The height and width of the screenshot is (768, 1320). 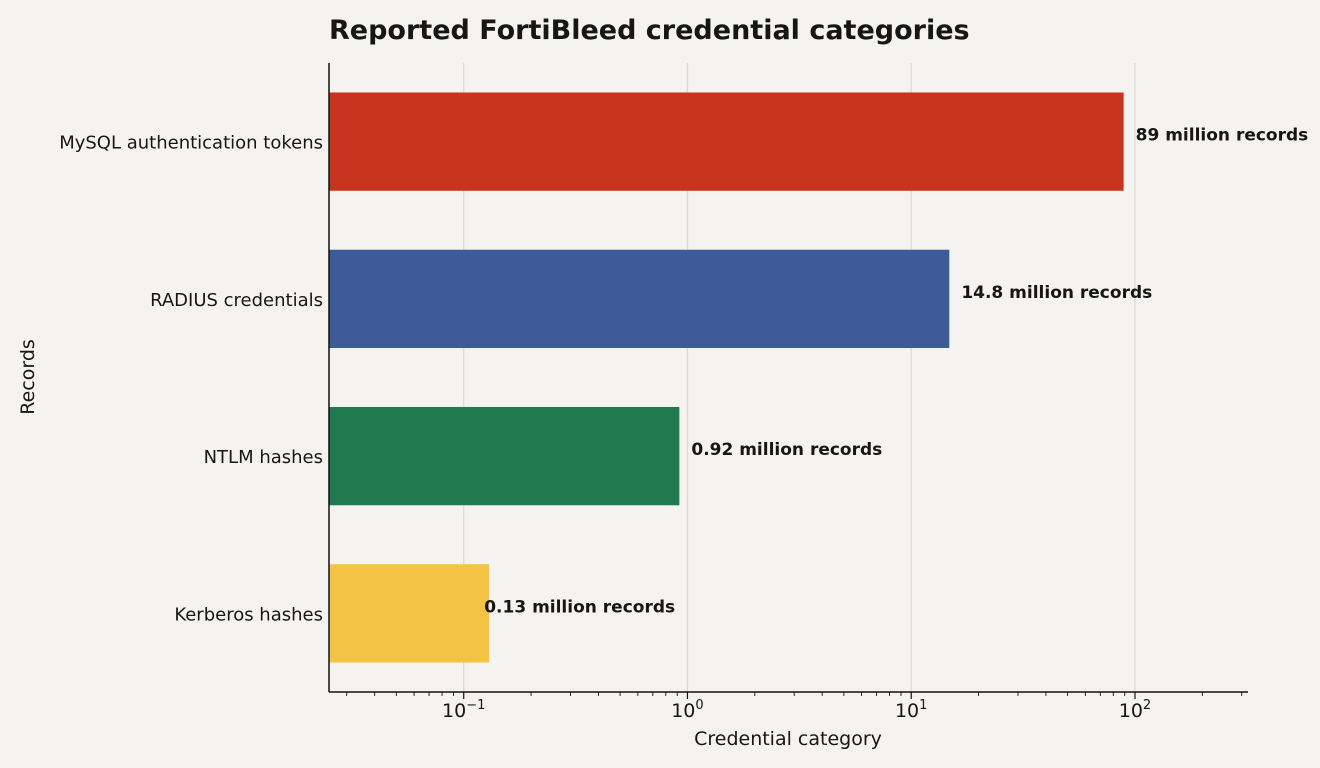 I want to click on y-category-label-4: Kerberos hashes, so click(x=248, y=614).